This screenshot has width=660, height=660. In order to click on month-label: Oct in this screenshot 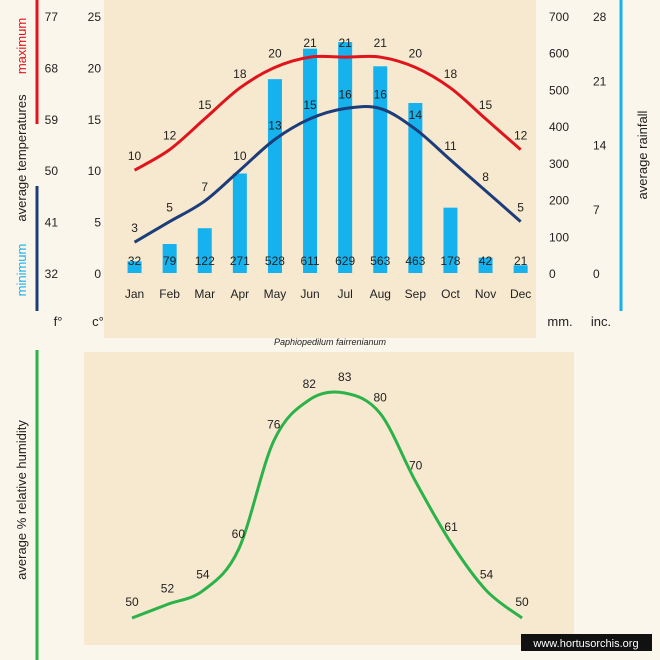, I will do `click(450, 294)`.